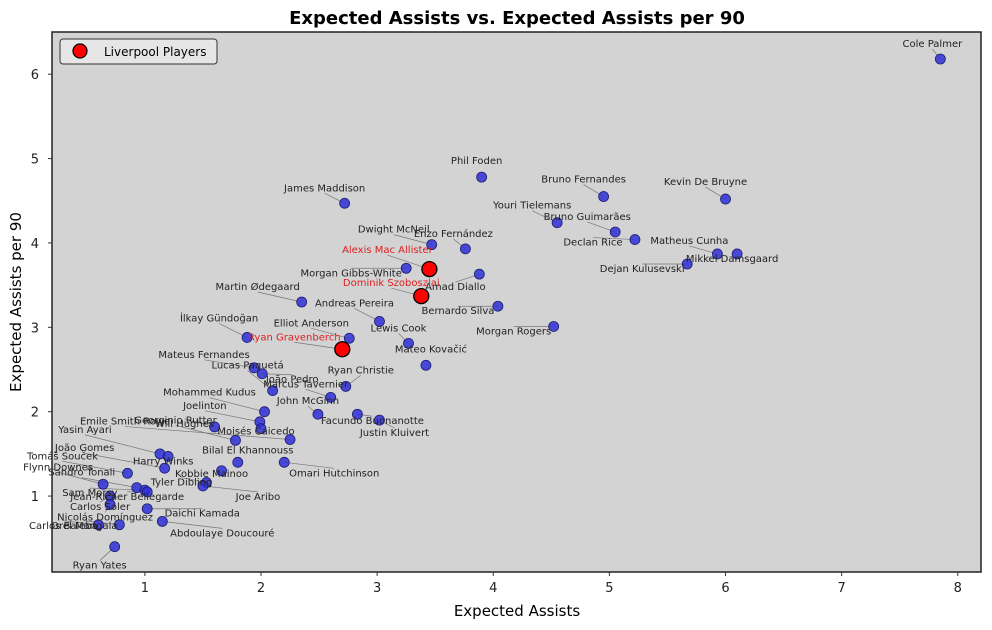  Describe the element at coordinates (689, 241) in the screenshot. I see `point-label-matheus-cunha: Matheus Cunha` at that location.